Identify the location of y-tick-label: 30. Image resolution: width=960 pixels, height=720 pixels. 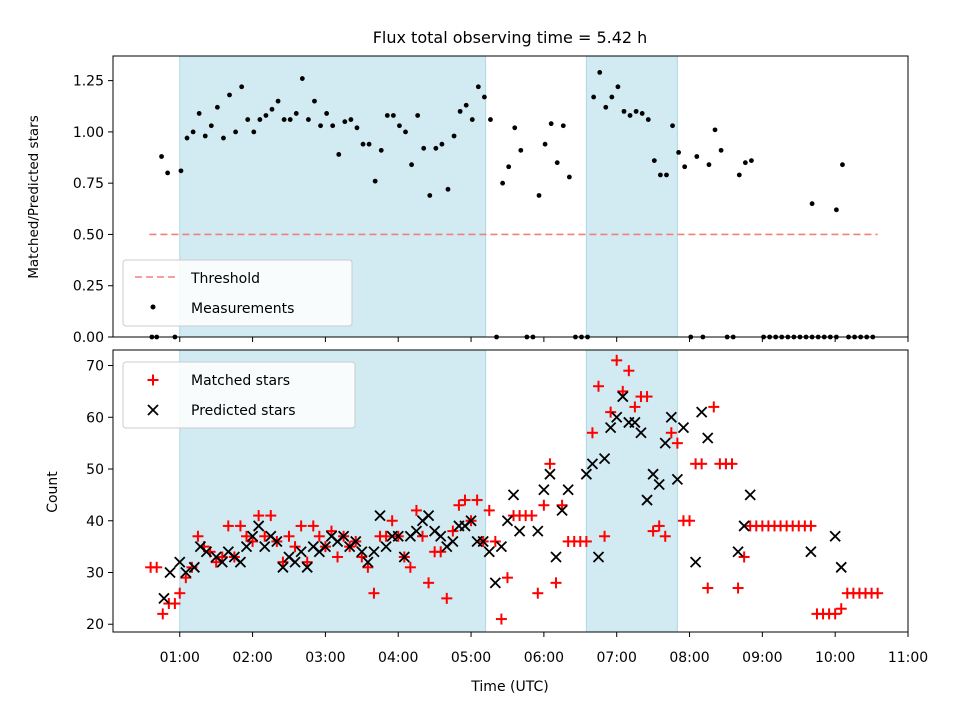
(95, 573).